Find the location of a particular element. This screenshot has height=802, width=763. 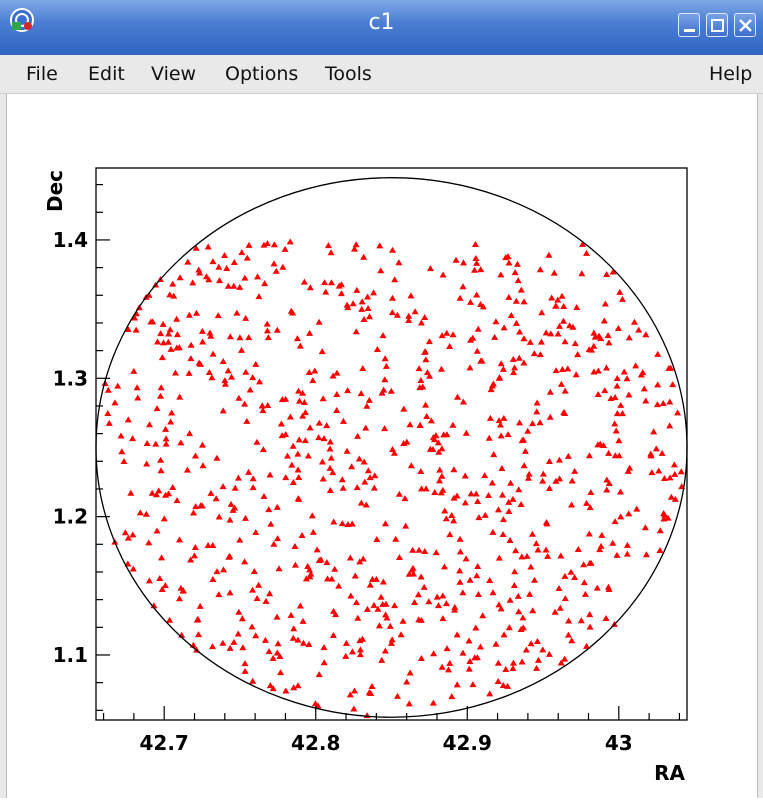

close-button is located at coordinates (745, 25).